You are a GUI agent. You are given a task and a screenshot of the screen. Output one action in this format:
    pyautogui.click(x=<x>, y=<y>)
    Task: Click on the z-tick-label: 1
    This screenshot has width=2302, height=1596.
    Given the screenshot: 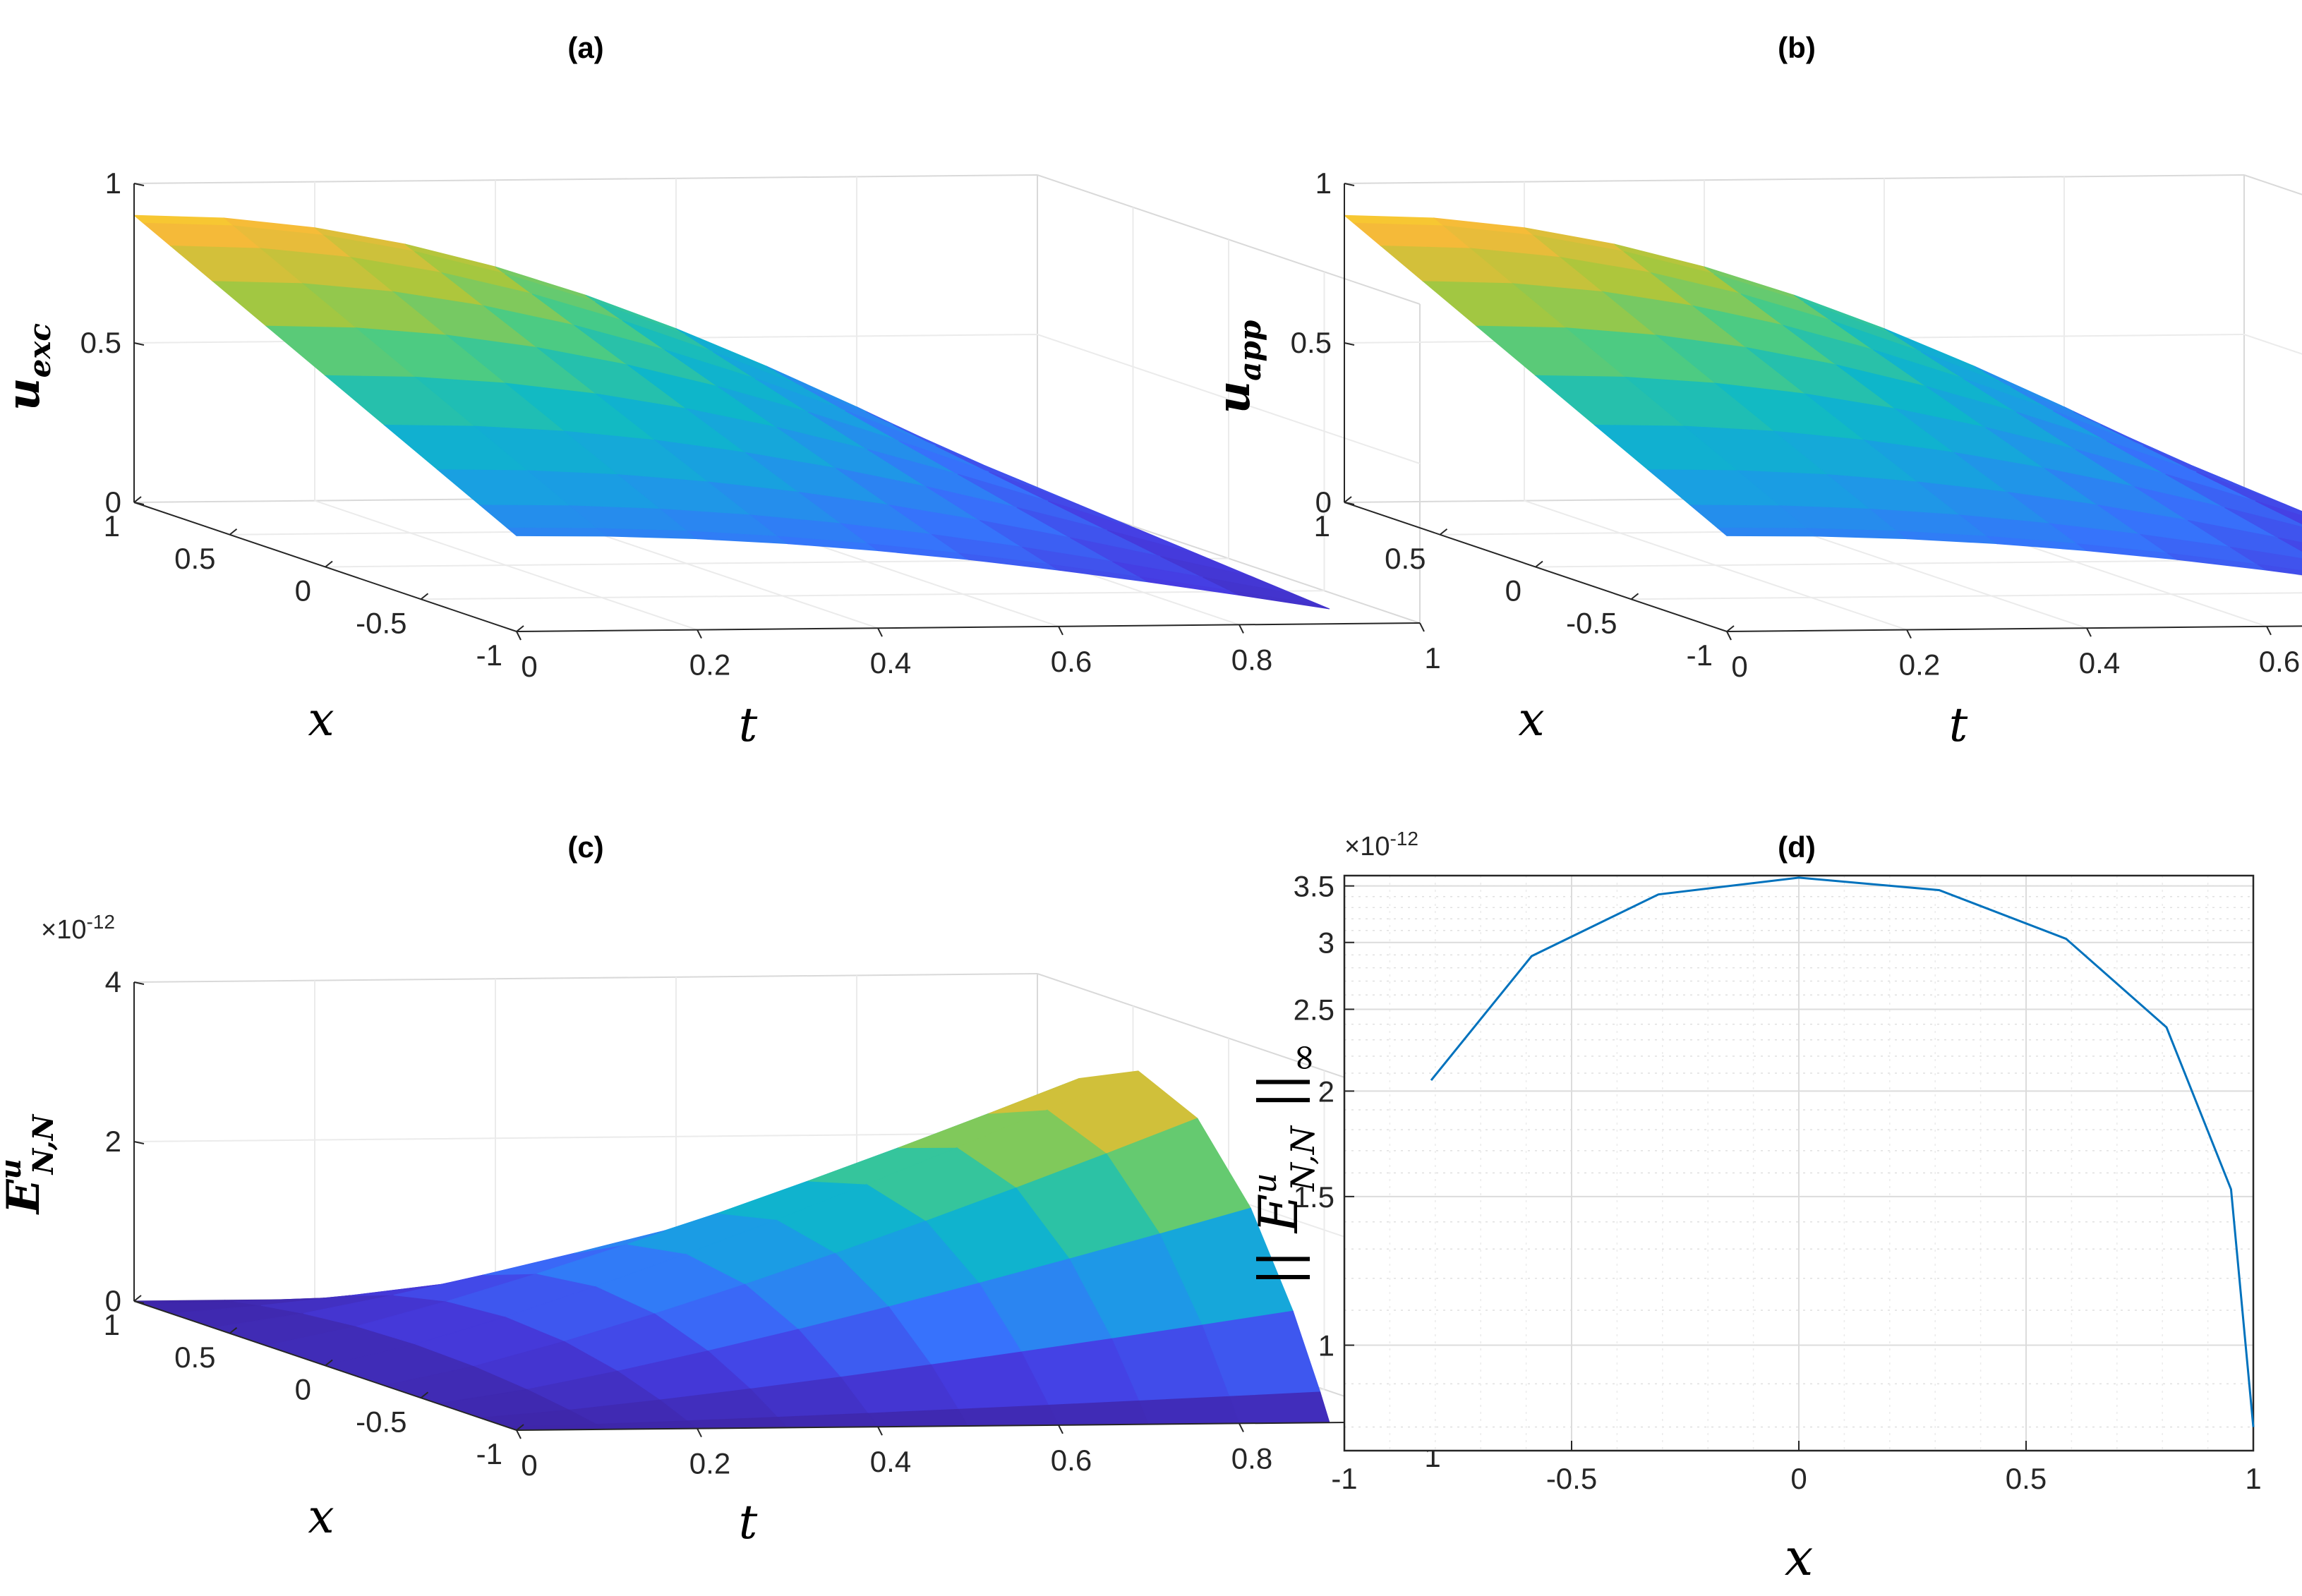 What is the action you would take?
    pyautogui.click(x=113, y=183)
    